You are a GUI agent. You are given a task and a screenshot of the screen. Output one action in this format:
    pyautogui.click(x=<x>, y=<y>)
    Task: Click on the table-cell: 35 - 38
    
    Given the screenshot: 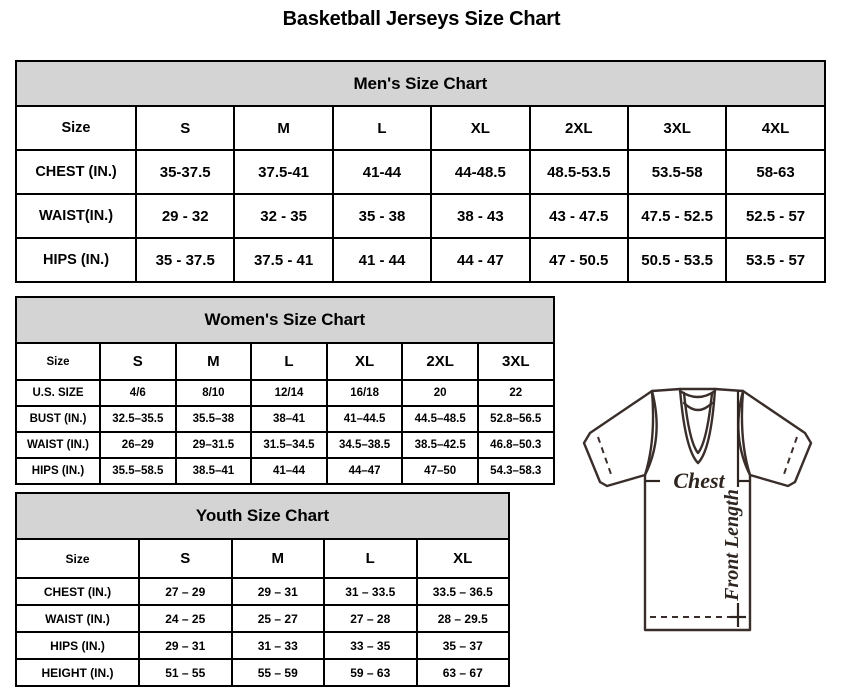 What is the action you would take?
    pyautogui.click(x=382, y=216)
    